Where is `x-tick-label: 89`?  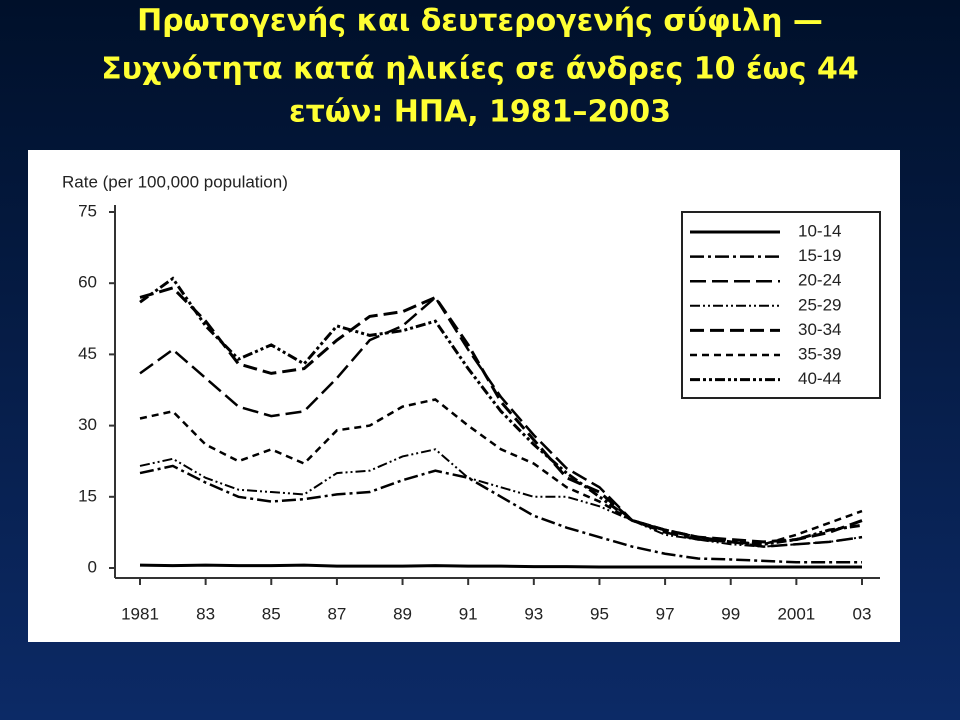 x-tick-label: 89 is located at coordinates (402, 613).